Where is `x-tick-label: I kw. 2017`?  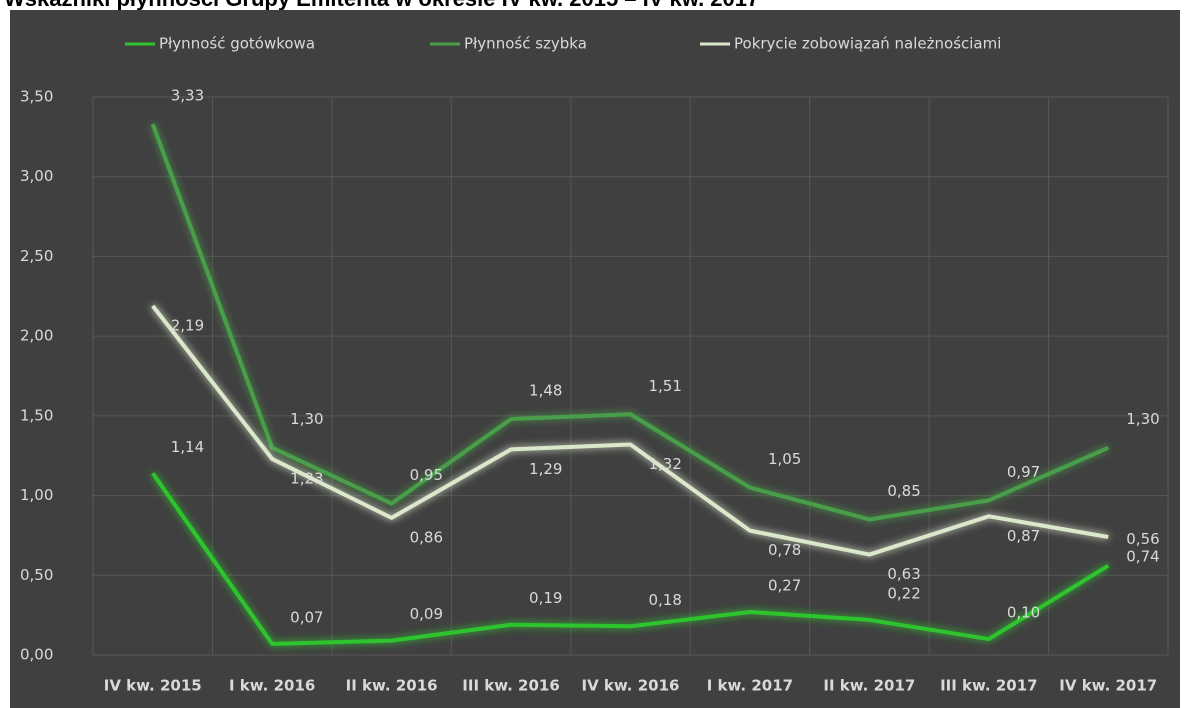 x-tick-label: I kw. 2017 is located at coordinates (750, 686).